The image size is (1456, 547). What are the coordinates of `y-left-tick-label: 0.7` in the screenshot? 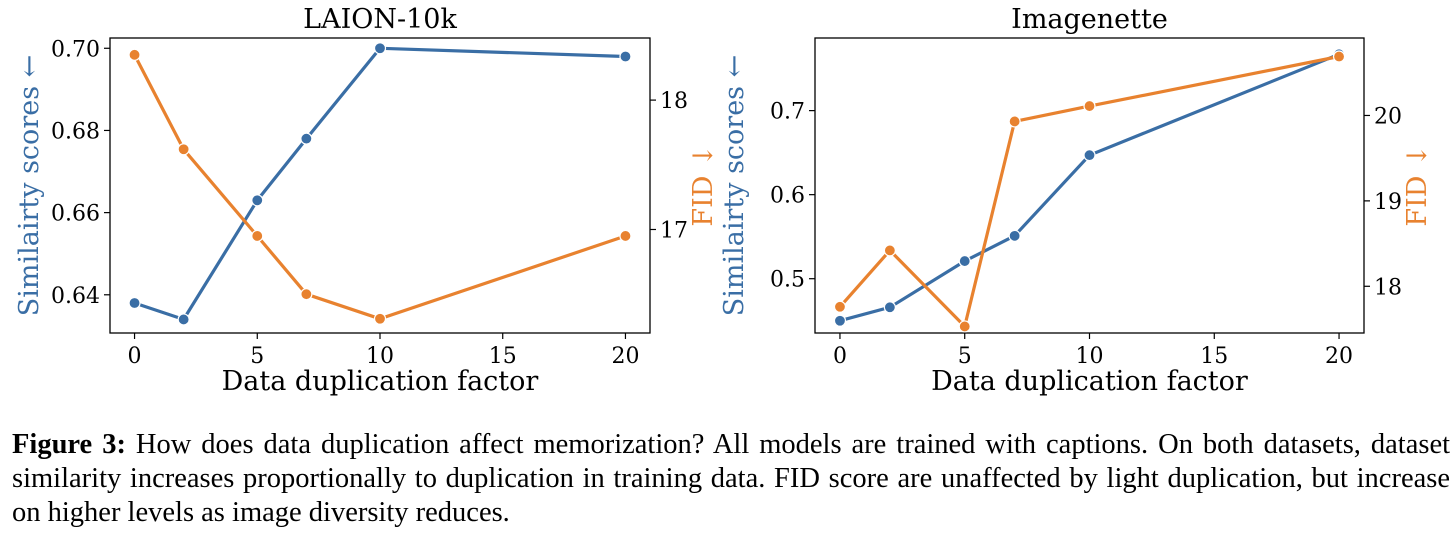 It's located at (787, 112).